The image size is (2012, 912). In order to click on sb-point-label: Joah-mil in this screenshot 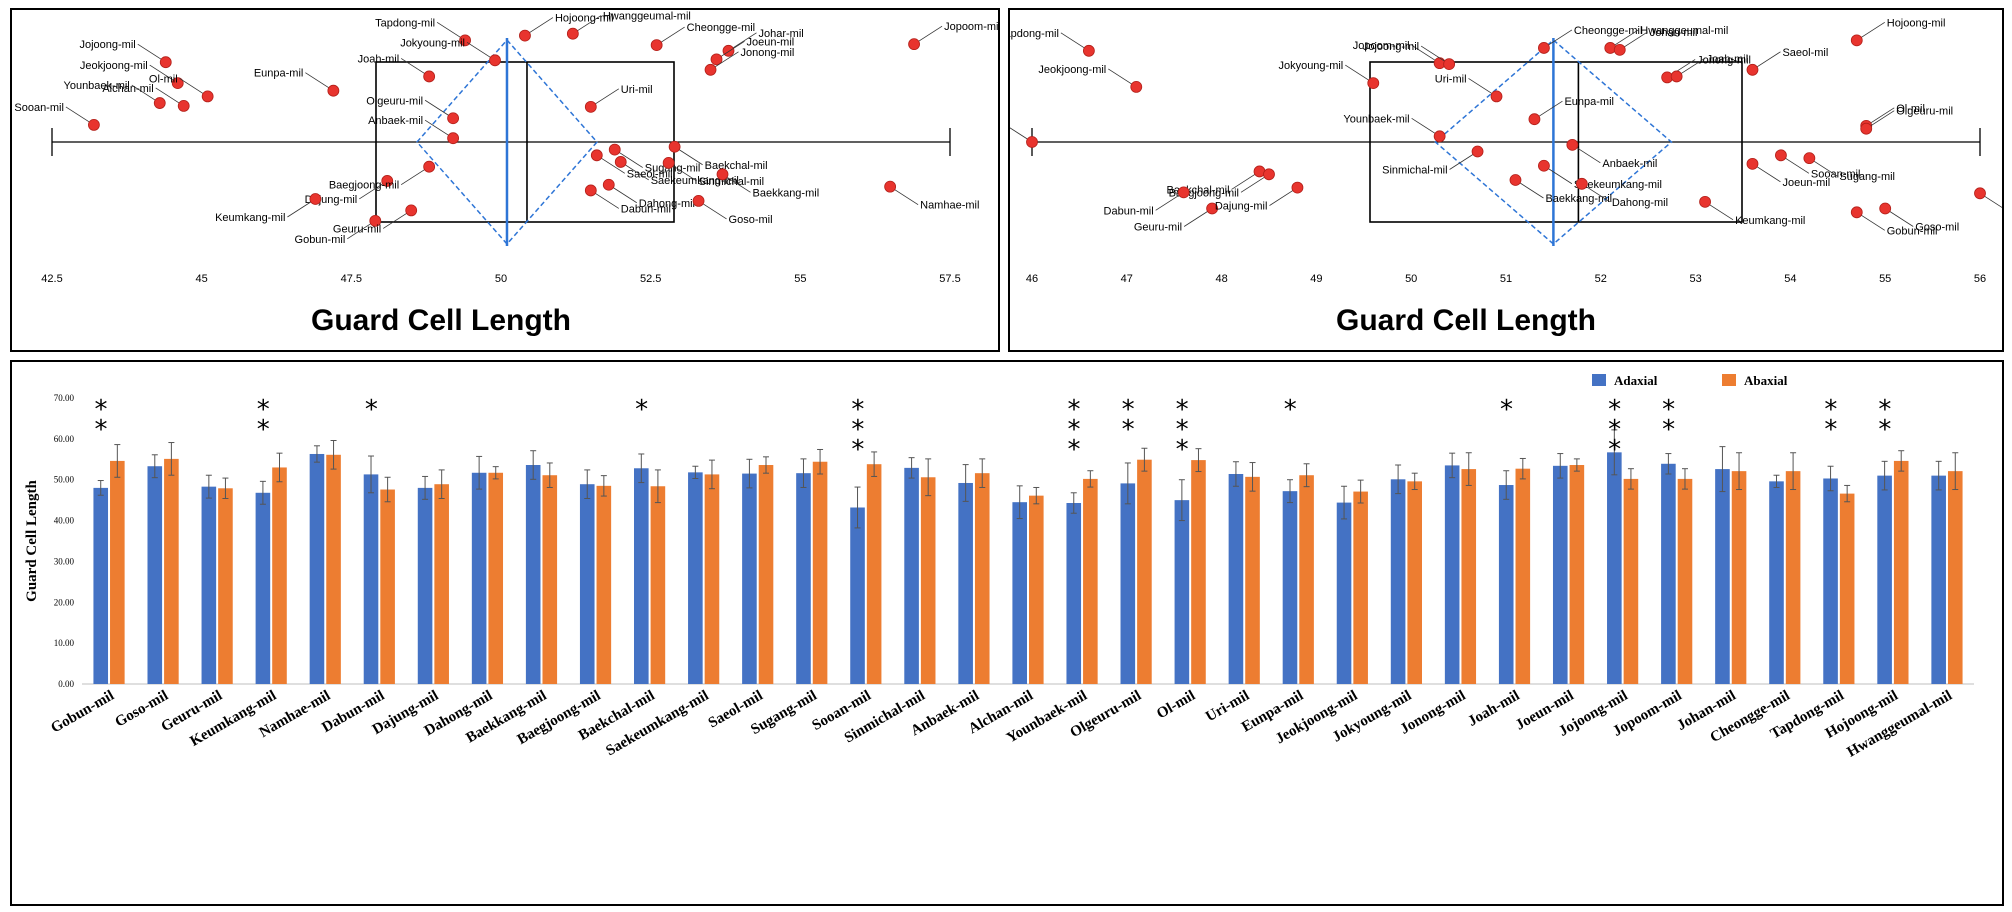, I will do `click(1728, 59)`.